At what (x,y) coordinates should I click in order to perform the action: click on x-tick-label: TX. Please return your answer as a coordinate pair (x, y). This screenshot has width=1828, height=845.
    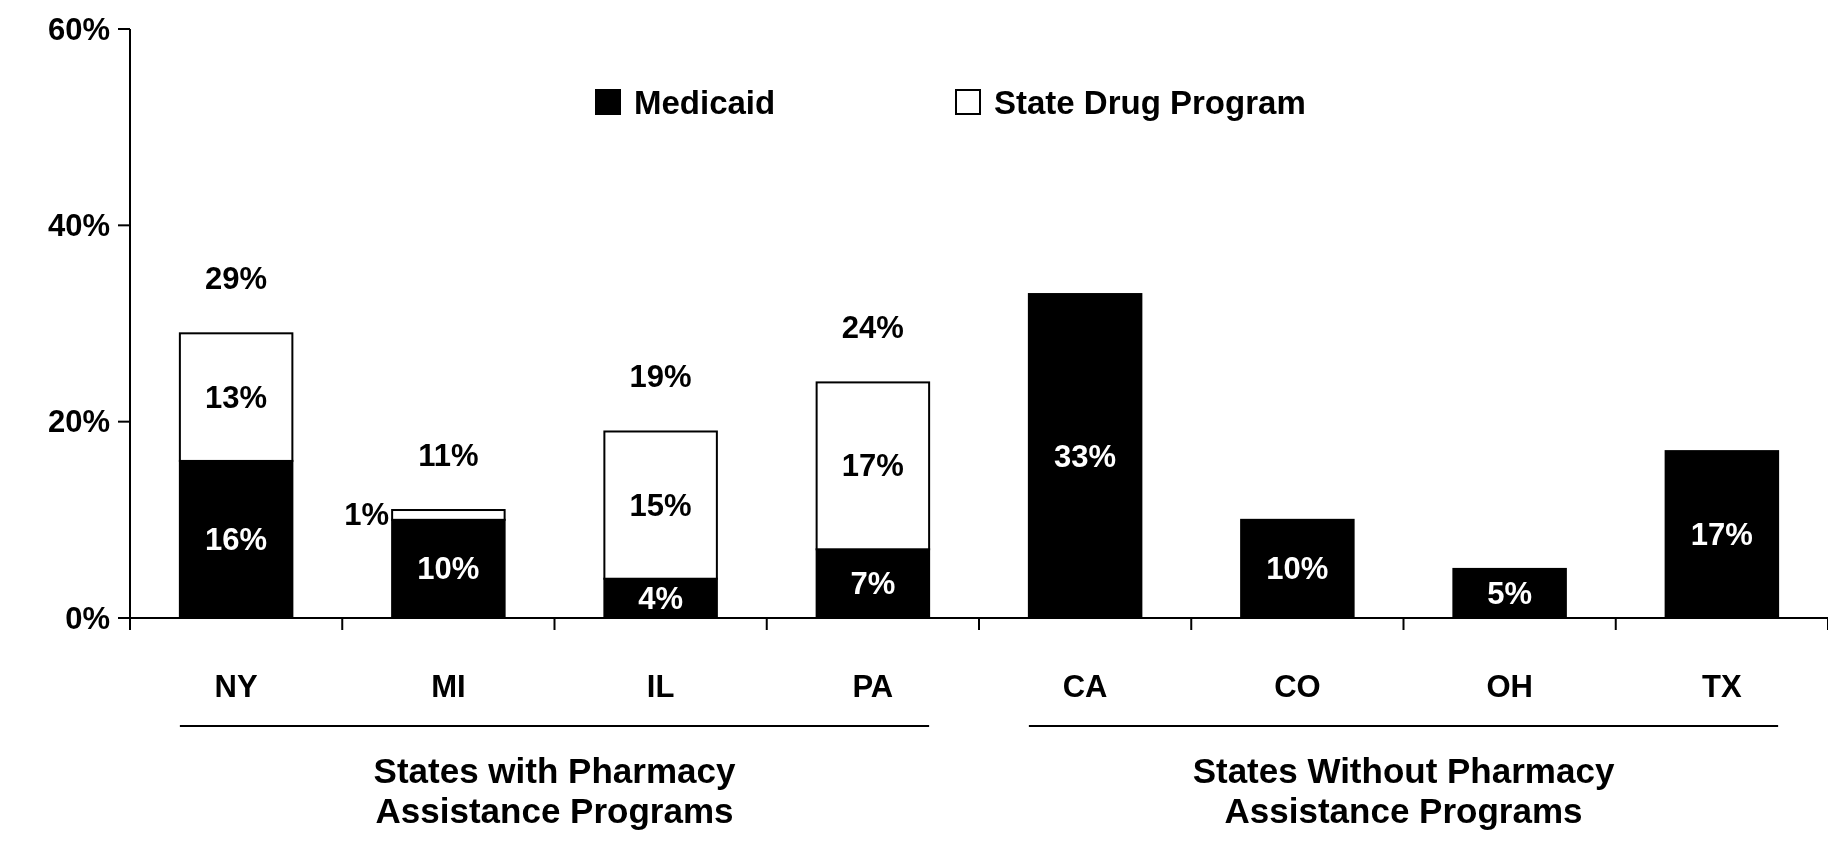
    Looking at the image, I should click on (1722, 686).